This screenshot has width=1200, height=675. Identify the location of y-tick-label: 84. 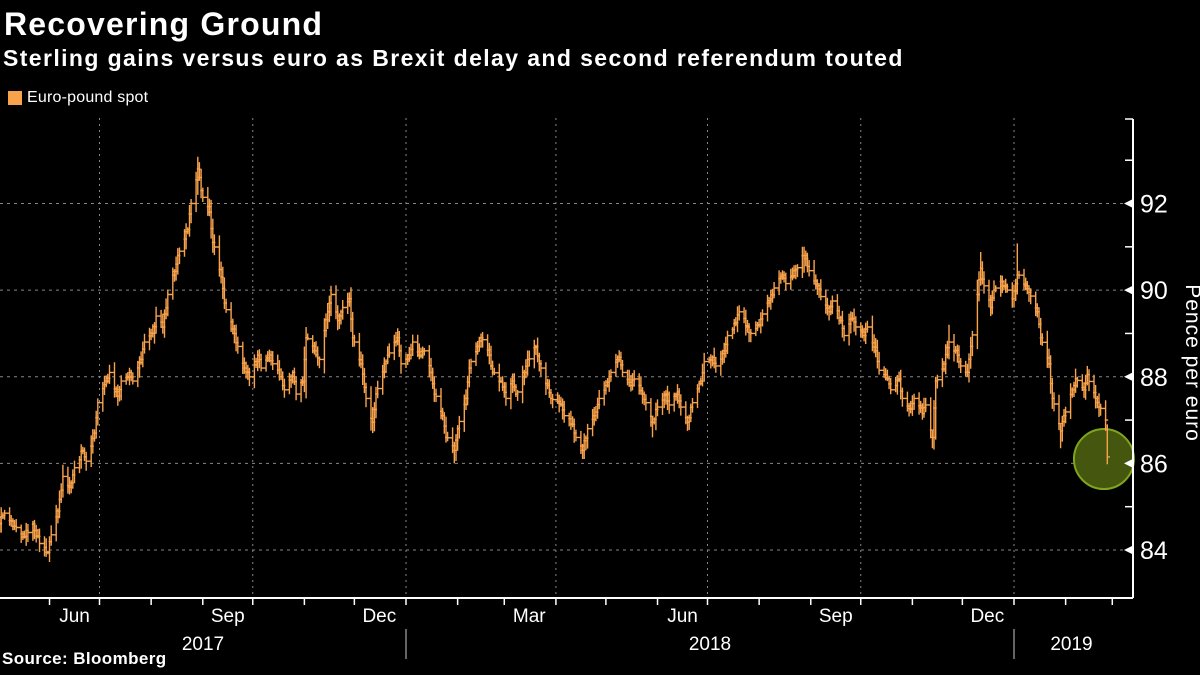
(1154, 551).